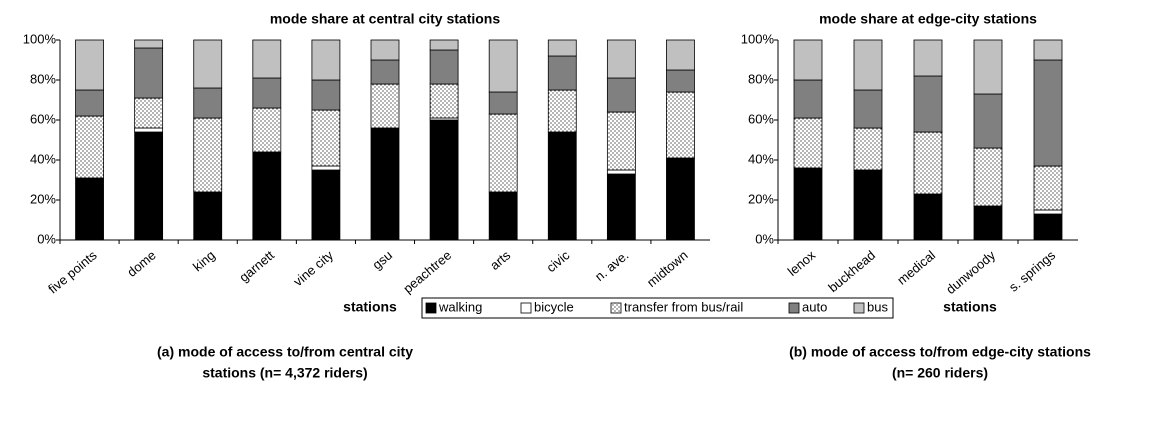  What do you see at coordinates (256, 266) in the screenshot?
I see `x-tick-label: garnett` at bounding box center [256, 266].